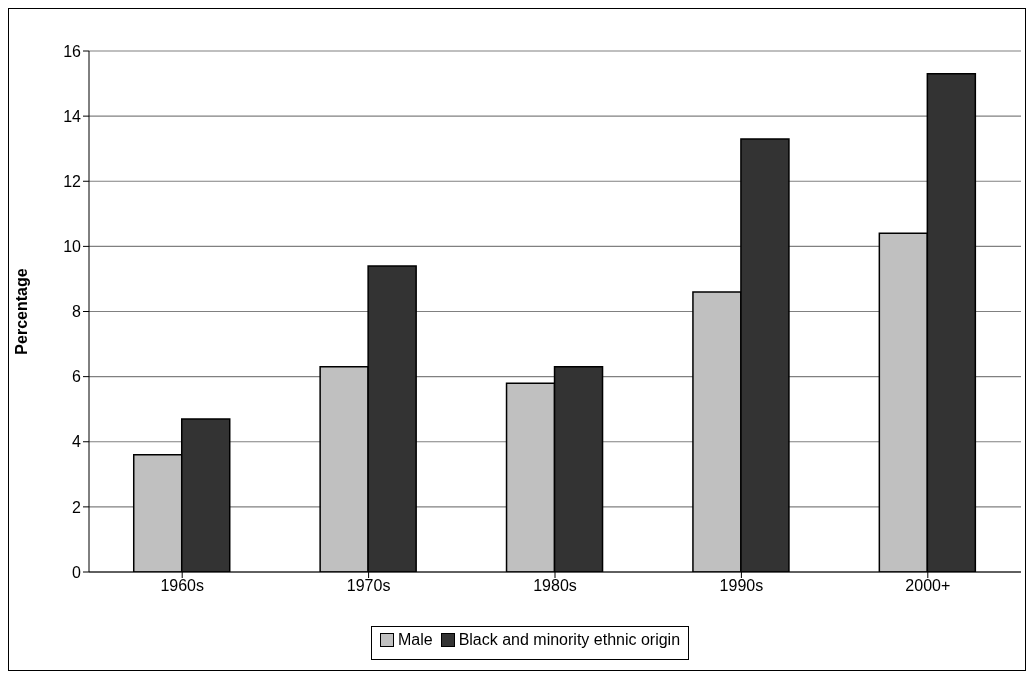 The width and height of the screenshot is (1034, 679). Describe the element at coordinates (741, 586) in the screenshot. I see `x-tick-label: 1990s` at that location.